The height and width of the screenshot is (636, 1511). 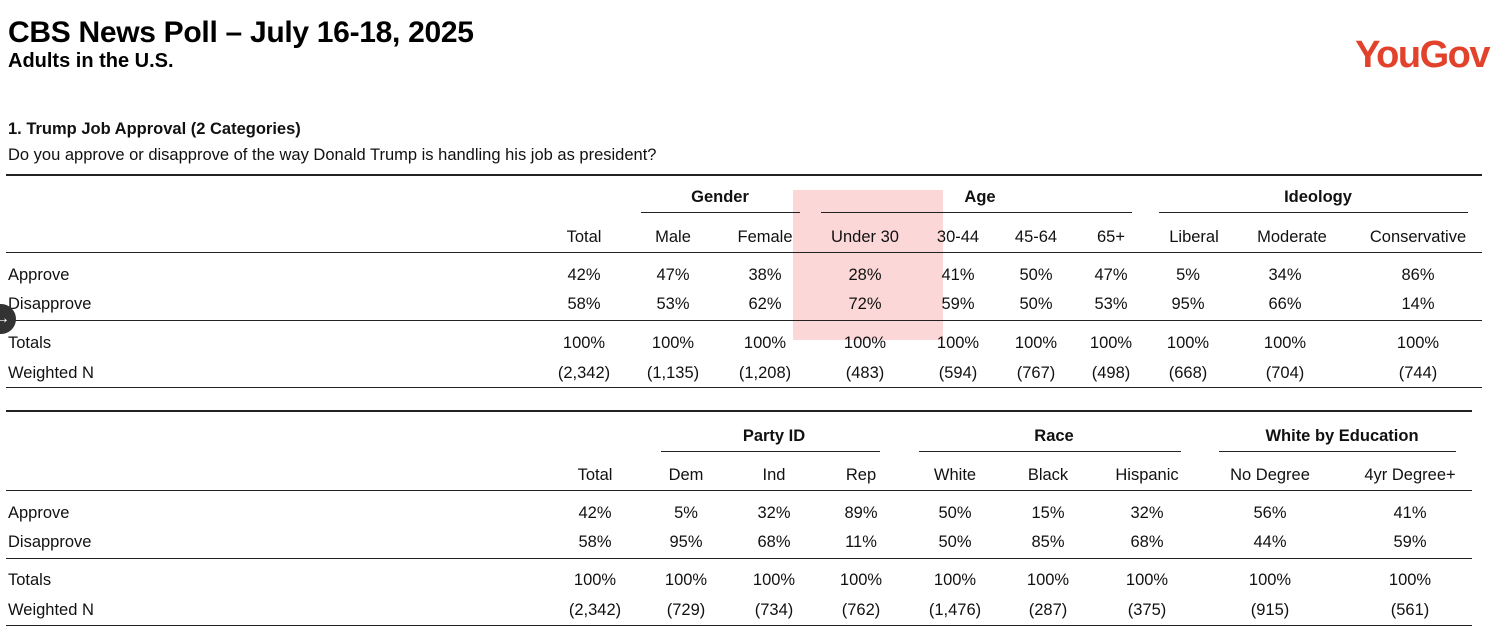 What do you see at coordinates (958, 373) in the screenshot?
I see `table-cell: (594)` at bounding box center [958, 373].